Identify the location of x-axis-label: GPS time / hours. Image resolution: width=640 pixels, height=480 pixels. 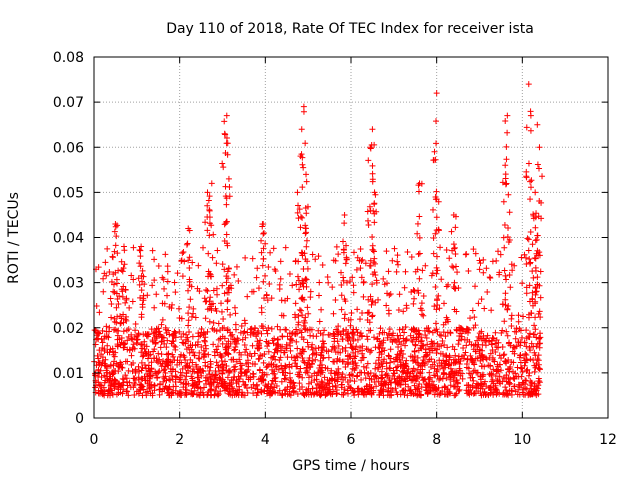
(350, 466).